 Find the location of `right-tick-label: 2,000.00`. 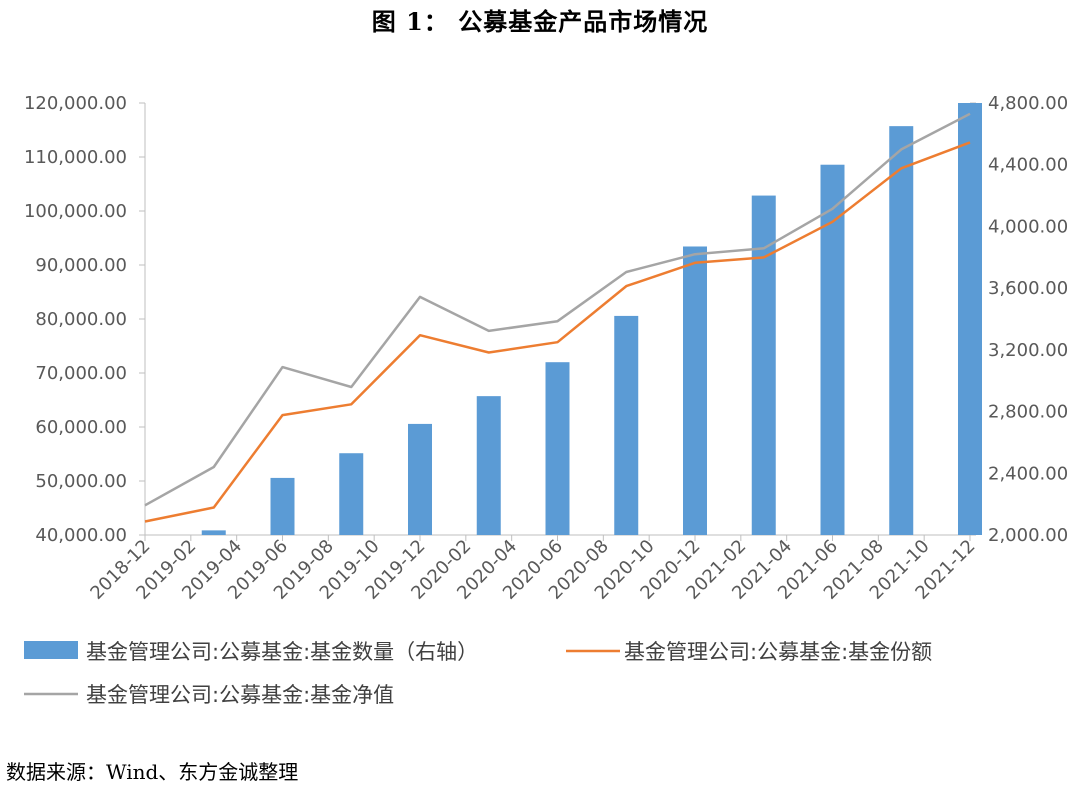

right-tick-label: 2,000.00 is located at coordinates (1028, 535).